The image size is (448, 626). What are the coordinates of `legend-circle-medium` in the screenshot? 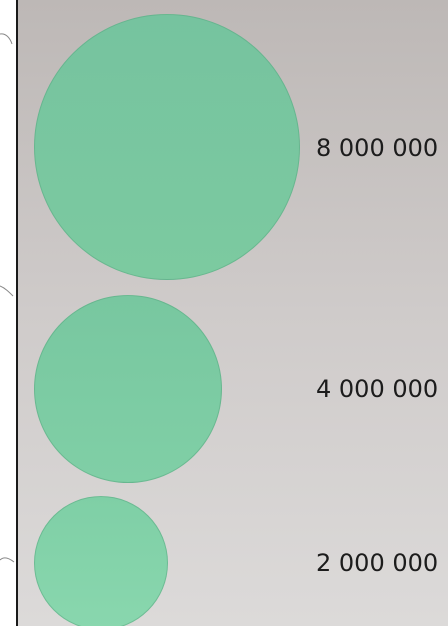 It's located at (128, 389).